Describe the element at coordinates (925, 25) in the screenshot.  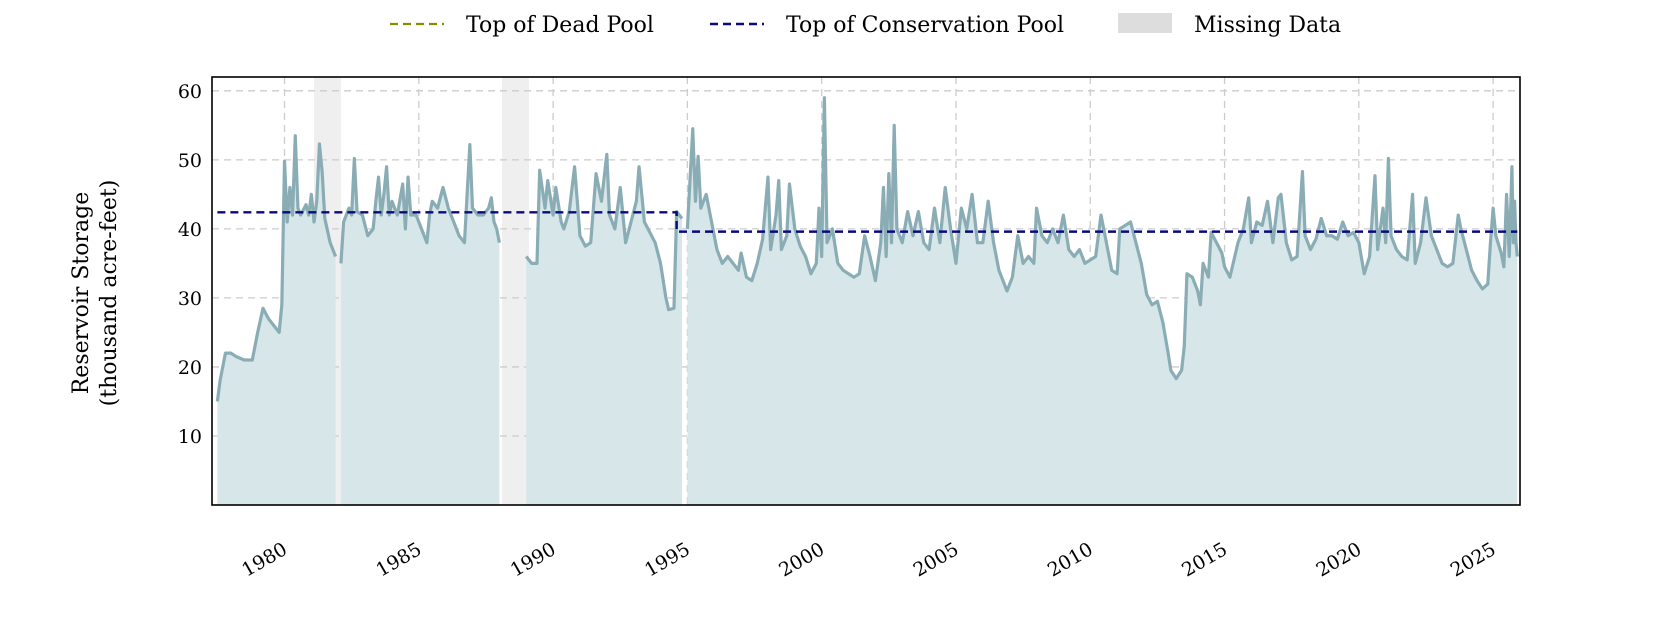
I see `legend-conservation-pool-label: Top of Conservation Pool` at that location.